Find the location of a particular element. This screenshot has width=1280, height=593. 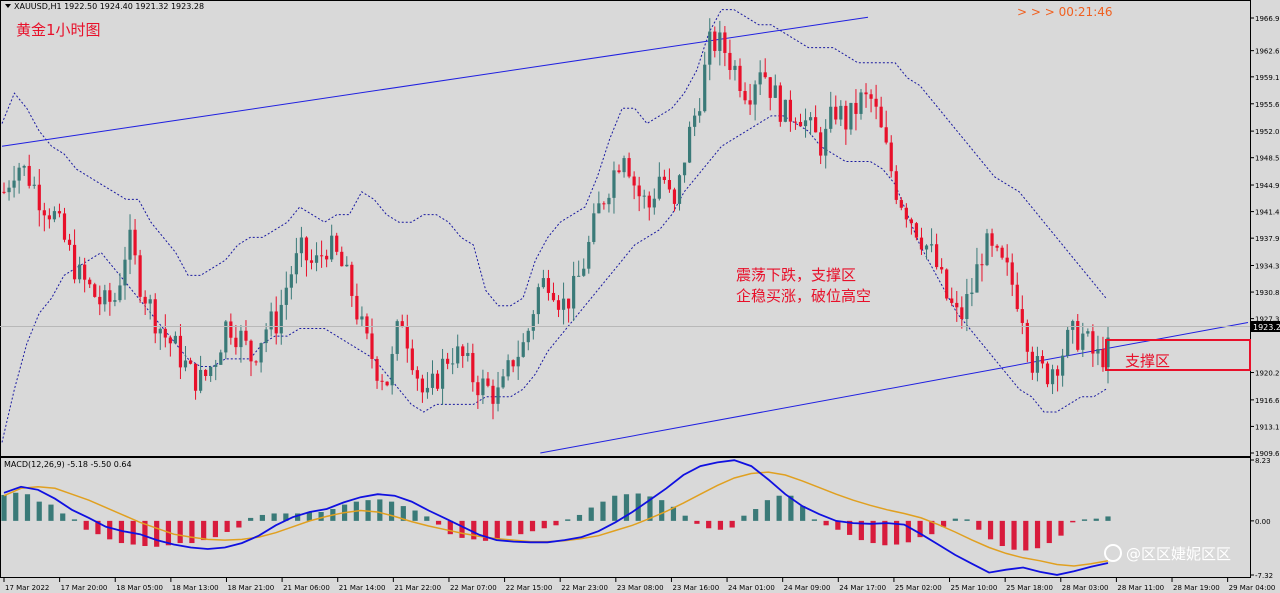

price-tick-label: 1937.90 is located at coordinates (1267, 239).